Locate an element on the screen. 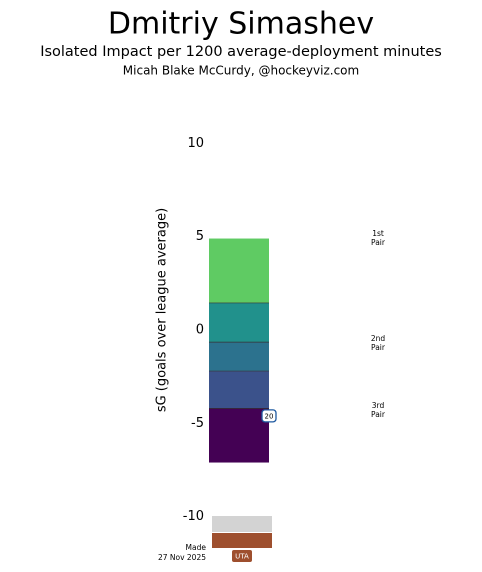 The height and width of the screenshot is (572, 482). y-tick-label: -10 is located at coordinates (193, 516).